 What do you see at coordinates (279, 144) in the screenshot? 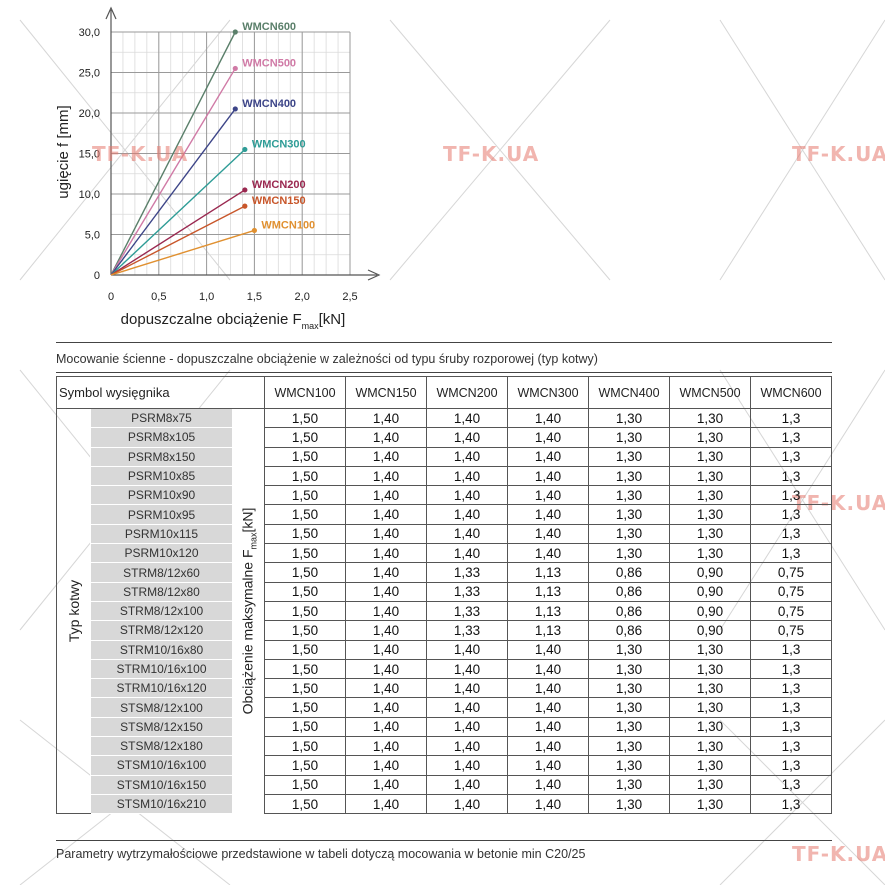
I see `series-label: WMCN300` at bounding box center [279, 144].